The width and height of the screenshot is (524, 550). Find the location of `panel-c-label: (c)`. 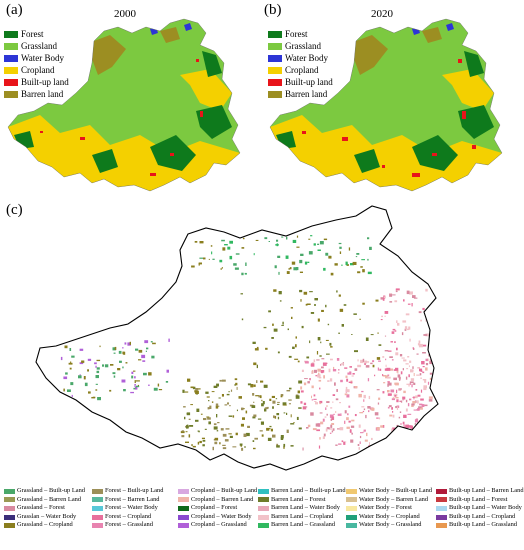

panel-c-label: (c) is located at coordinates (14, 210).